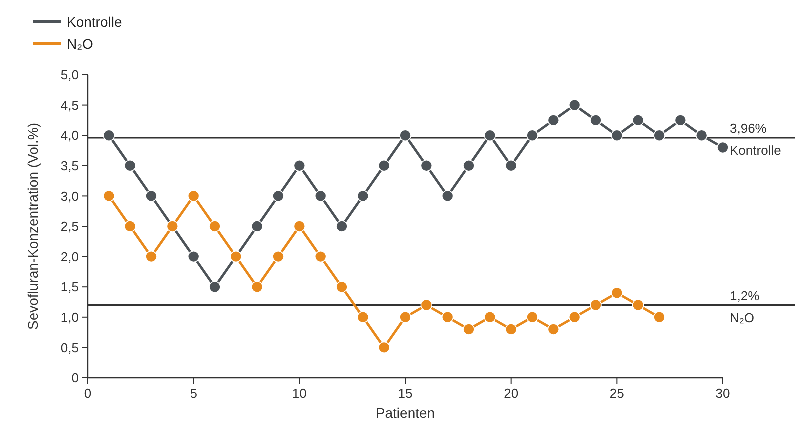 The width and height of the screenshot is (808, 441). What do you see at coordinates (69, 75) in the screenshot?
I see `y-tick-label: 5,0` at bounding box center [69, 75].